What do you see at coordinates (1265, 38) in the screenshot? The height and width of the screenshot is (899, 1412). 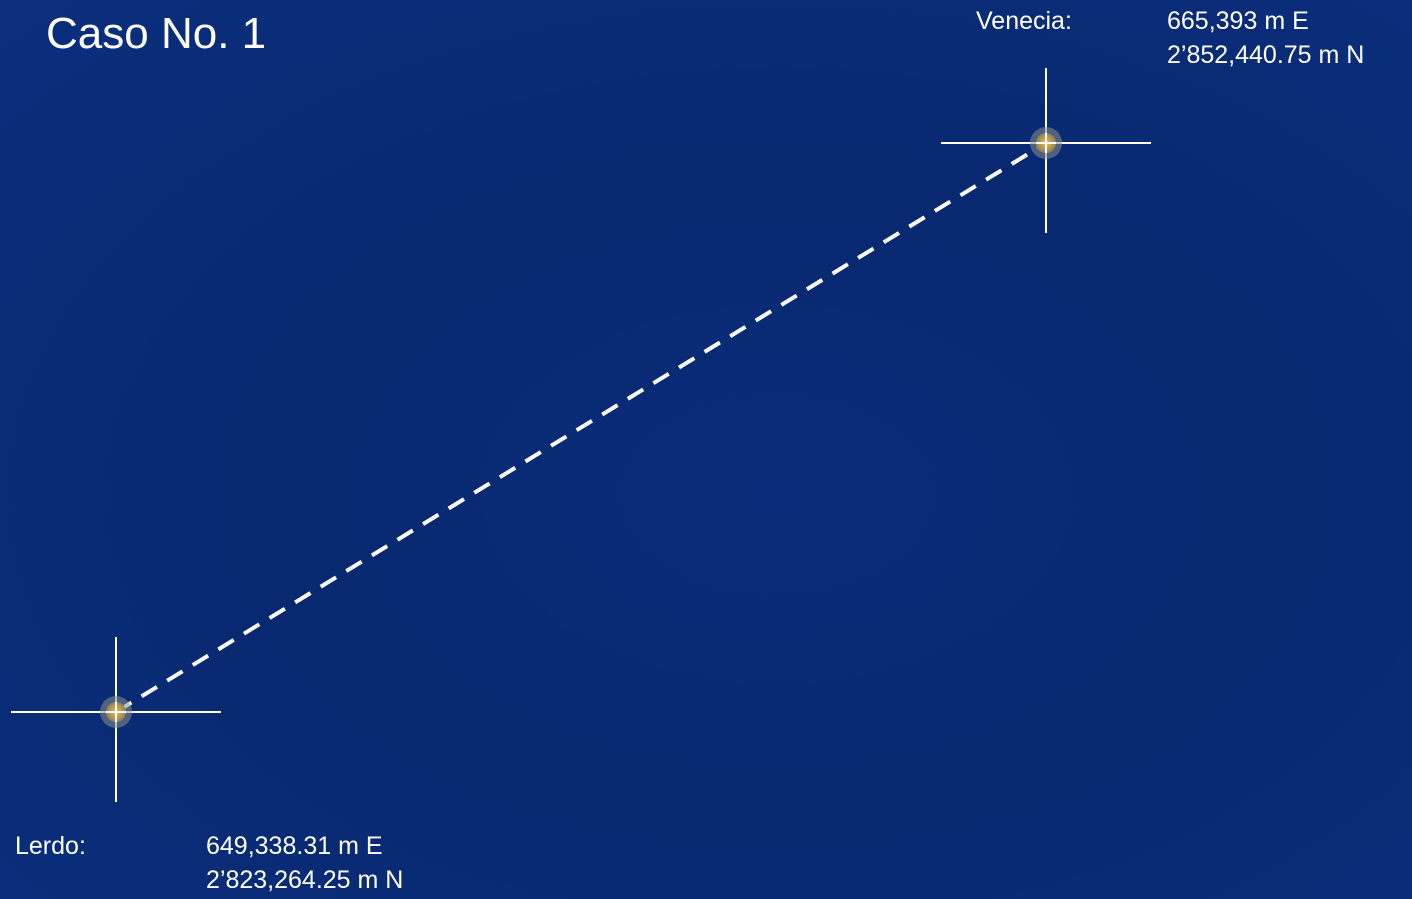 I see `venecia-coordinates: 665,393 m E 2’852,440.75 m N` at bounding box center [1265, 38].